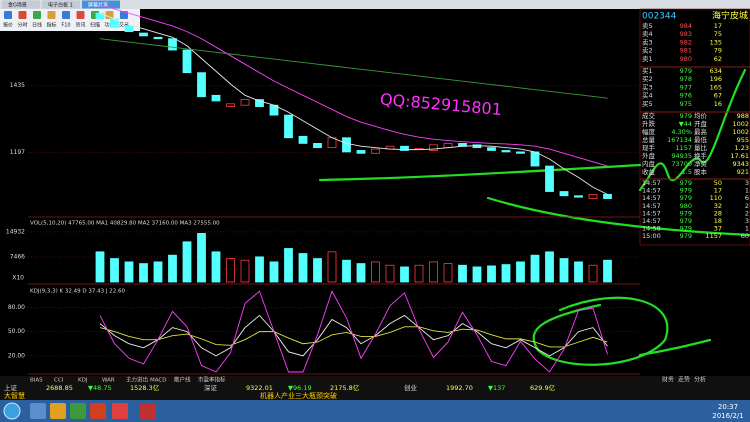  Describe the element at coordinates (727, 416) in the screenshot. I see `clock-date: 2016/2/1` at that location.